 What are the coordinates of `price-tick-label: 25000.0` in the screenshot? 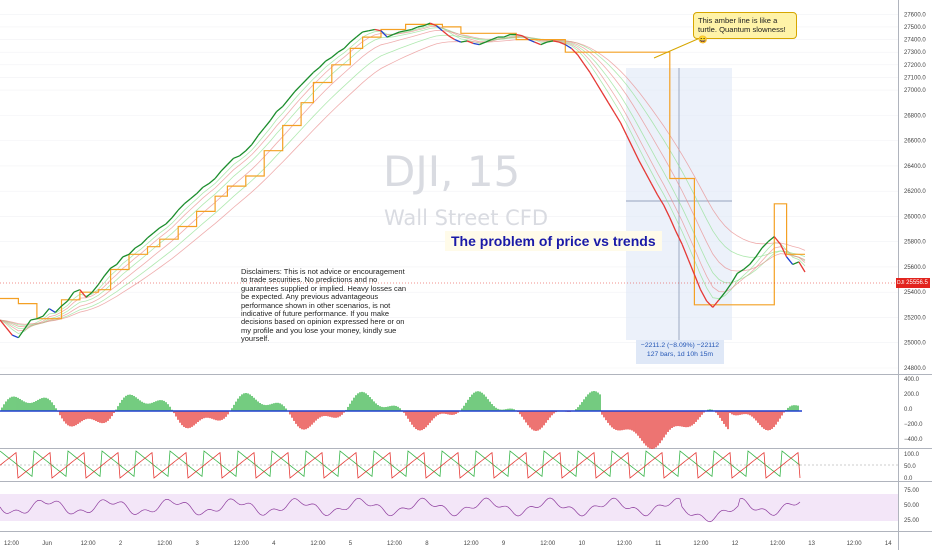 It's located at (915, 344).